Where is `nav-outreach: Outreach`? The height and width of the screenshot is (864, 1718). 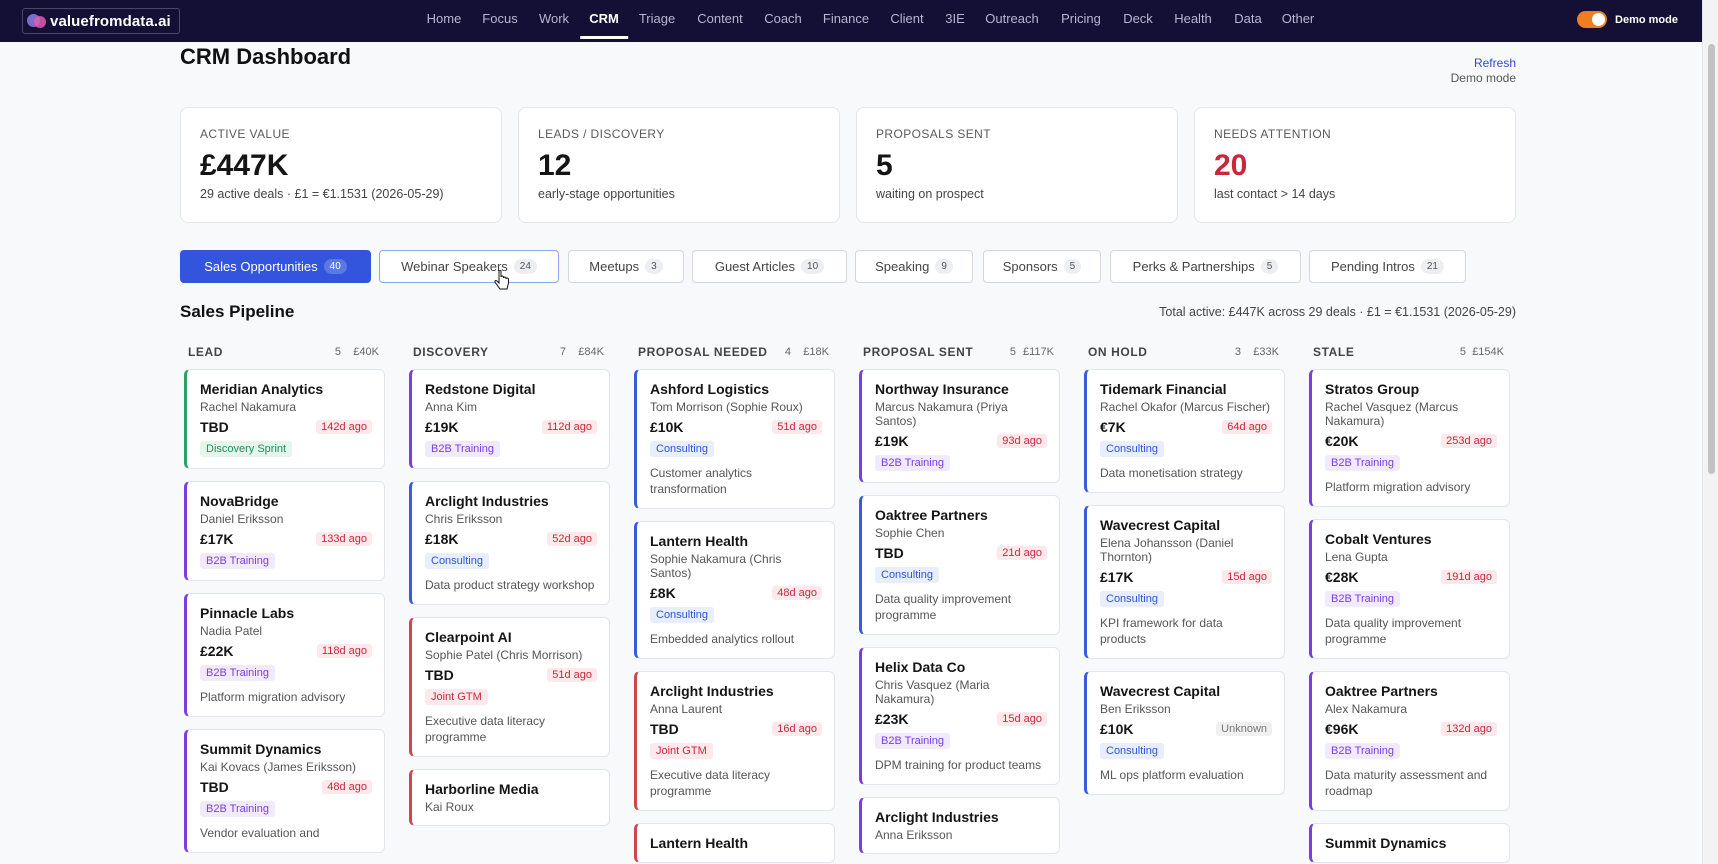
nav-outreach: Outreach is located at coordinates (1012, 18).